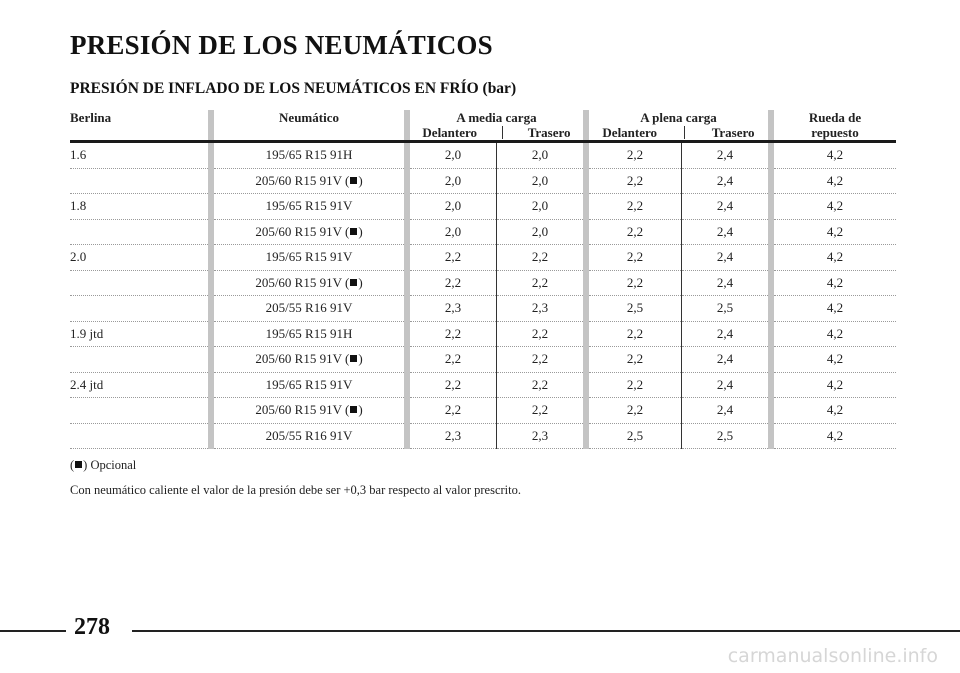  I want to click on header-trasero: Trasero, so click(549, 132).